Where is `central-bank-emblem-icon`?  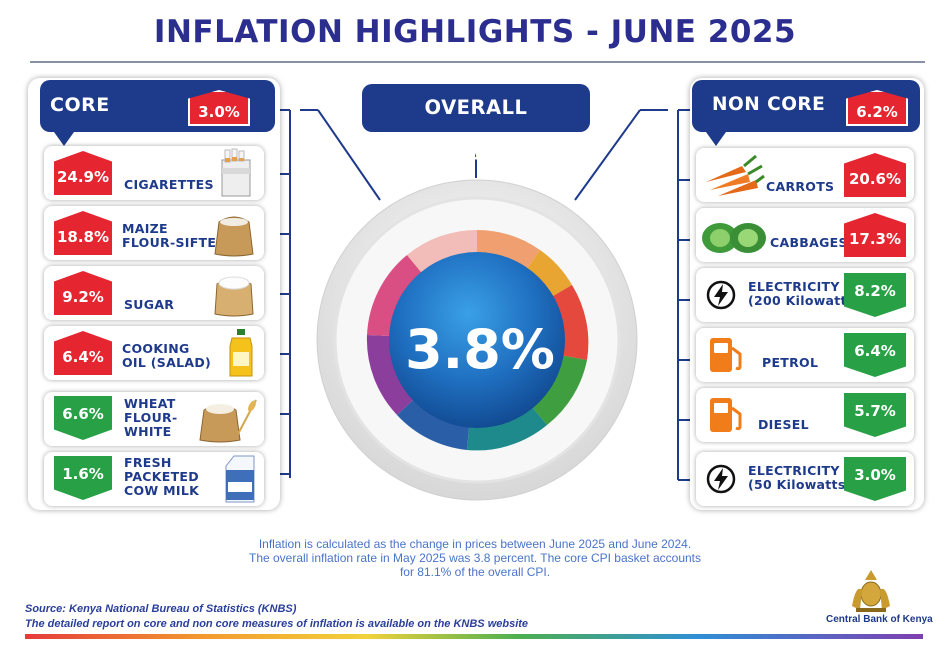
central-bank-emblem-icon is located at coordinates (871, 591).